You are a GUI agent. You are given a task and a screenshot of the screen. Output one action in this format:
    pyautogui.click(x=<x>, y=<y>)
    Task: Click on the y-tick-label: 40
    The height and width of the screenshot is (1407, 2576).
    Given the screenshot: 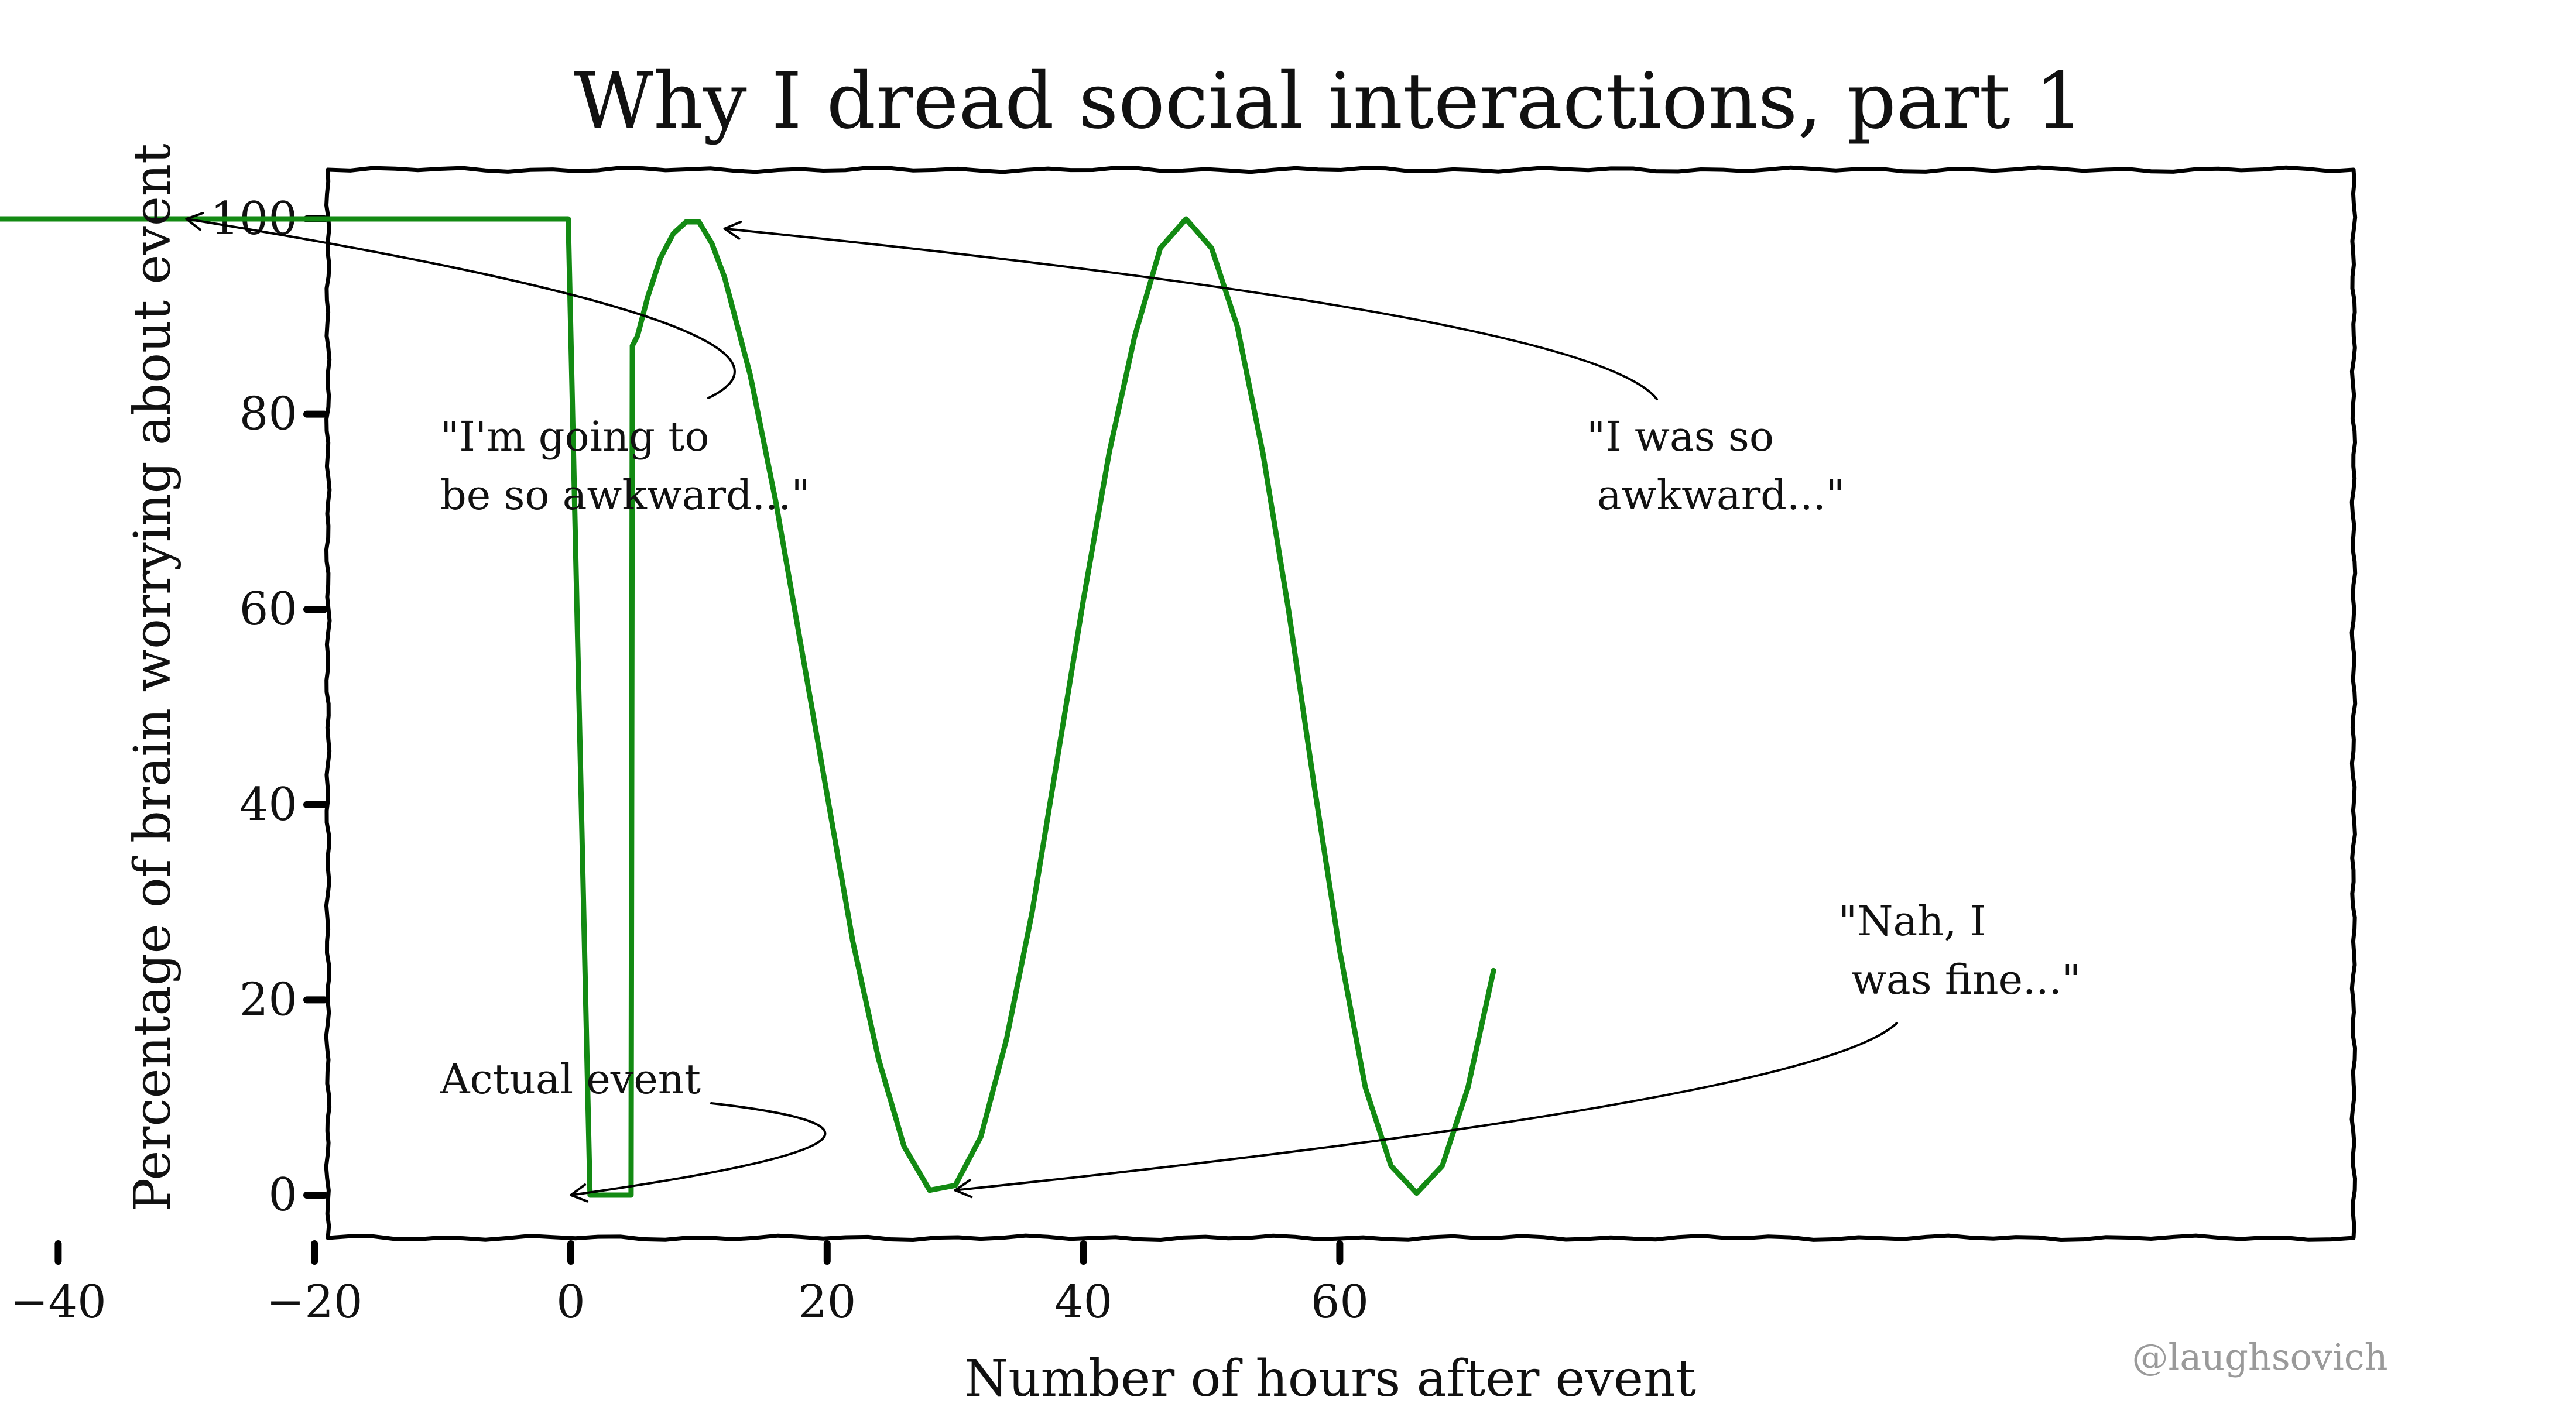 What is the action you would take?
    pyautogui.click(x=268, y=805)
    